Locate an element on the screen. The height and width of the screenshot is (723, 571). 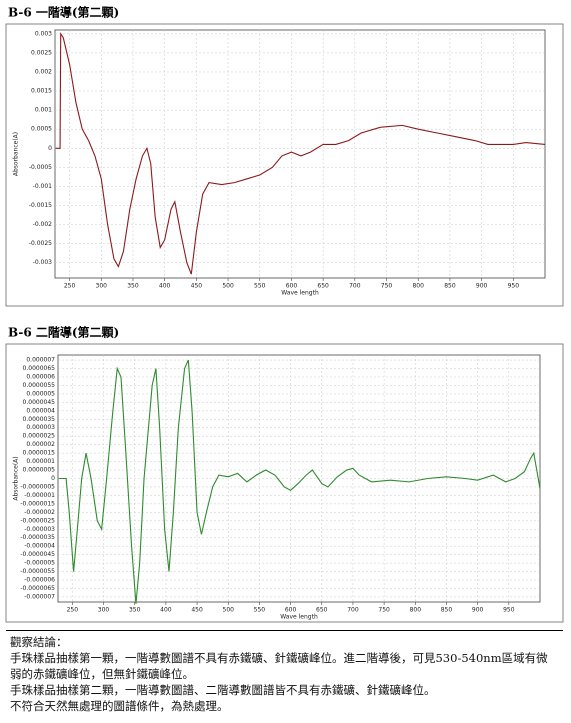
y-tick-label: 0.0000015 is located at coordinates (39, 453).